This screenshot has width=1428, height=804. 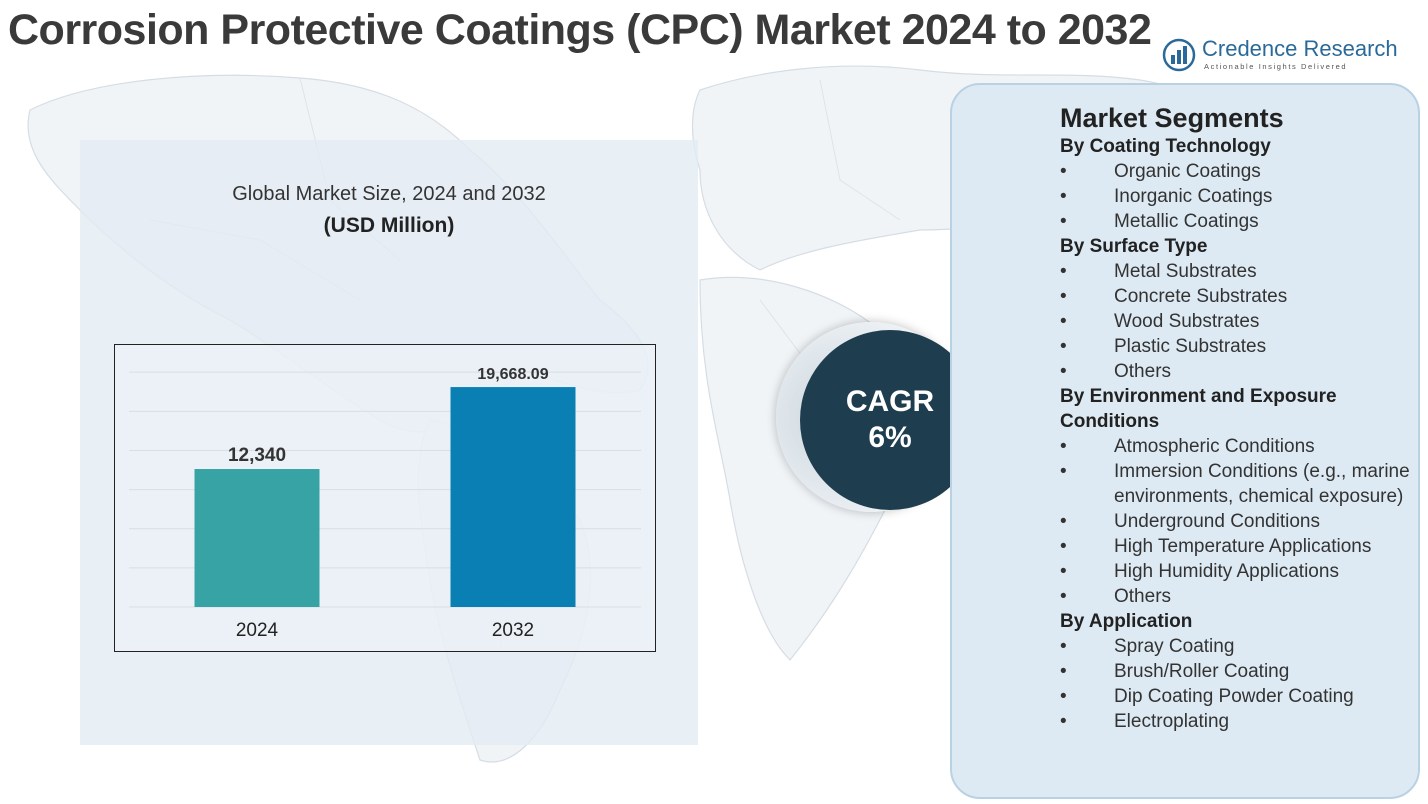 I want to click on segment-item: • Spray Coating, so click(x=1240, y=646).